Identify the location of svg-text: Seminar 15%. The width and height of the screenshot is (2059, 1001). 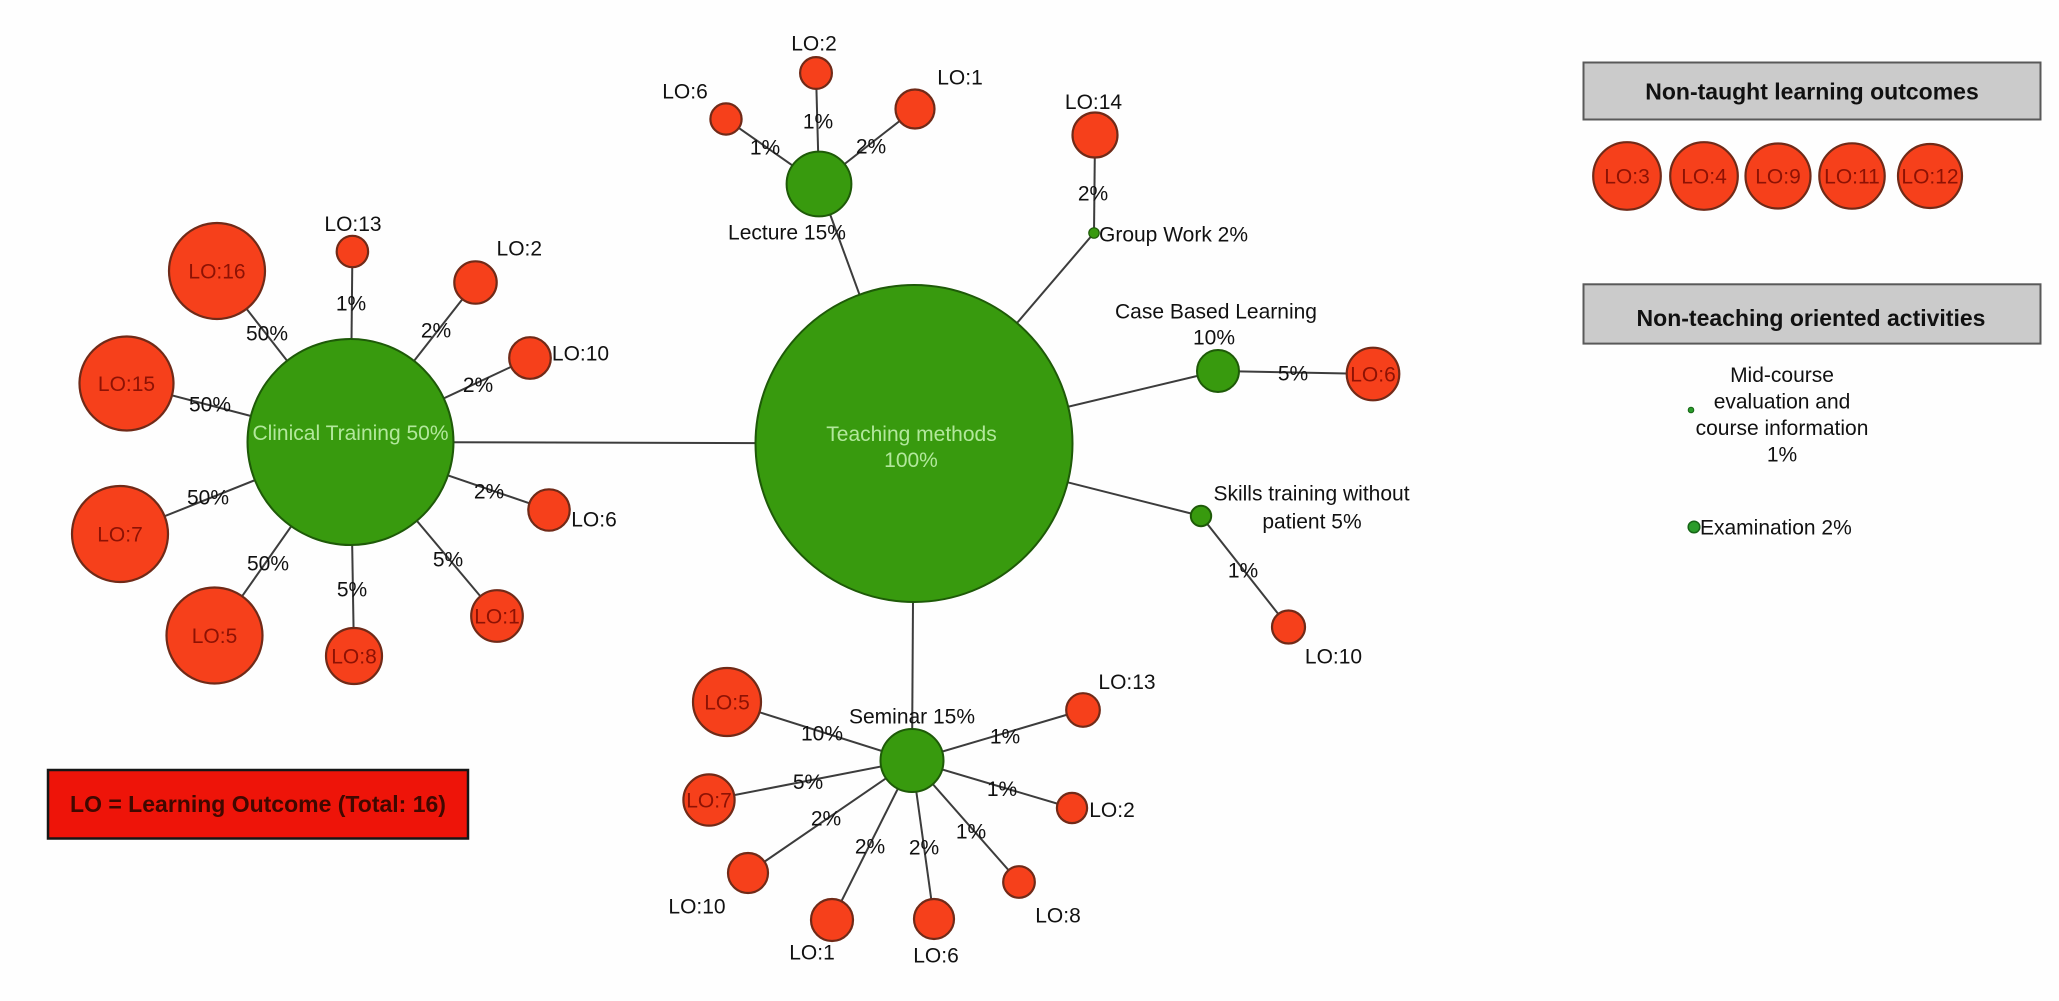
(912, 717).